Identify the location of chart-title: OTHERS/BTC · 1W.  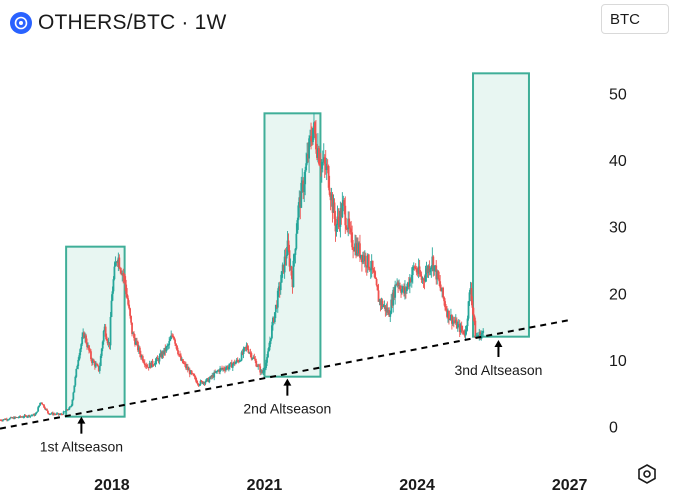
(132, 22).